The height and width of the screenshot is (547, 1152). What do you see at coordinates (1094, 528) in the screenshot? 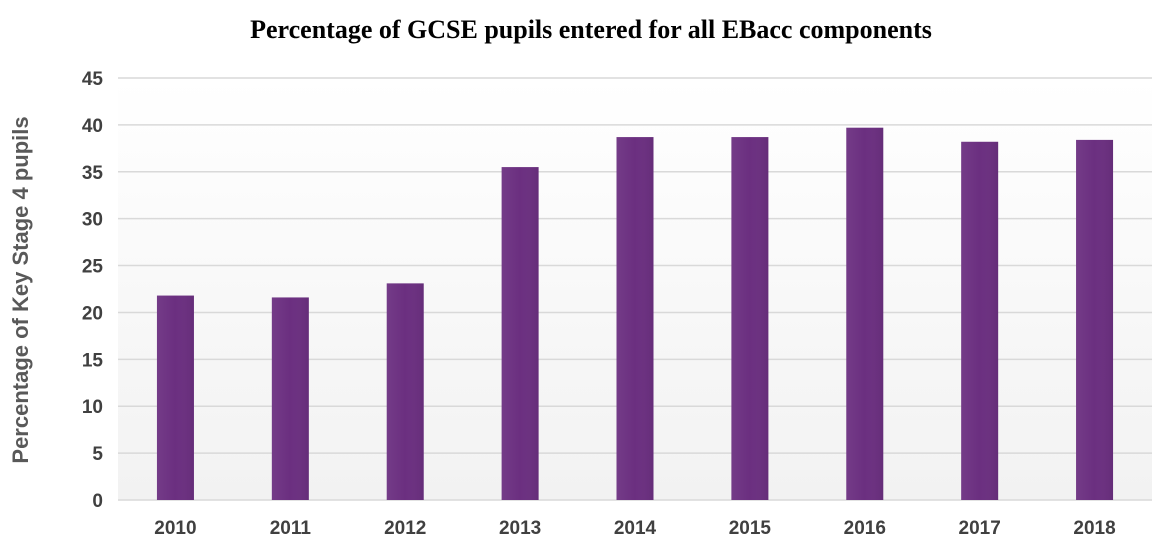
I see `x-tick-label-2018: 2018` at bounding box center [1094, 528].